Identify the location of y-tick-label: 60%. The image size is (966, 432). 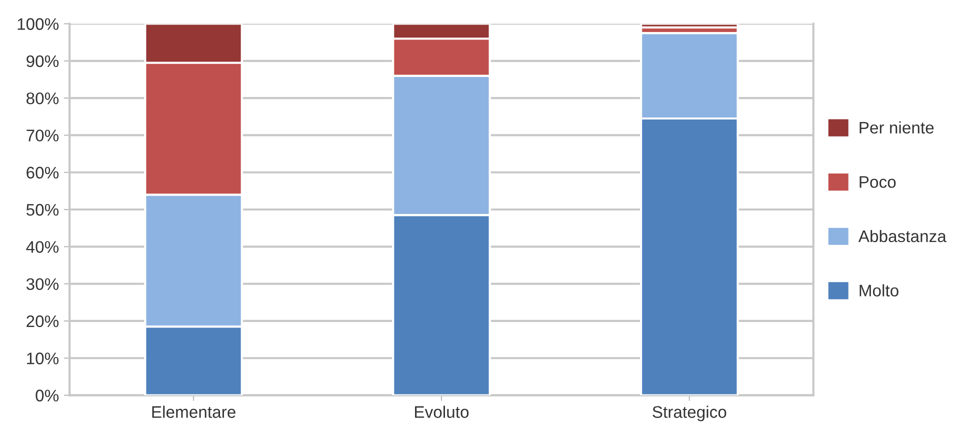
(42, 172).